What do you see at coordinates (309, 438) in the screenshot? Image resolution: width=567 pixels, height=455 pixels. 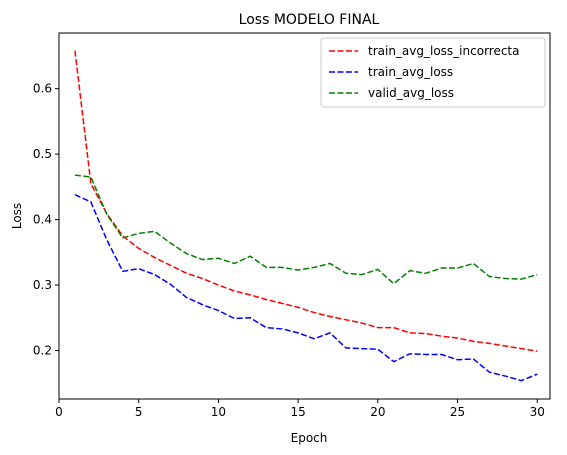 I see `x-axis-label: Epoch` at bounding box center [309, 438].